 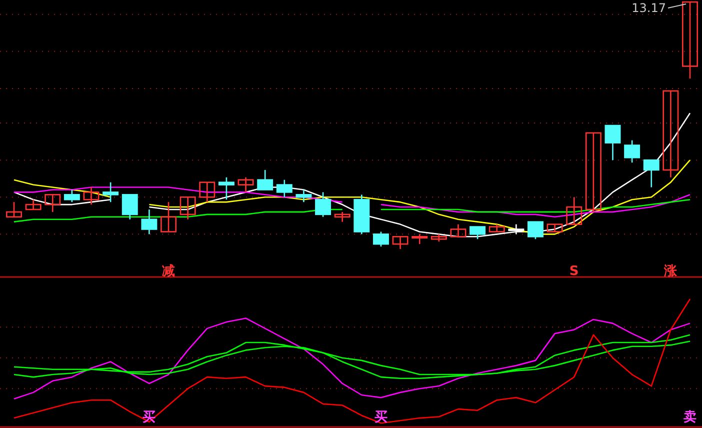 I want to click on x-tick-label: 卖, so click(x=690, y=417).